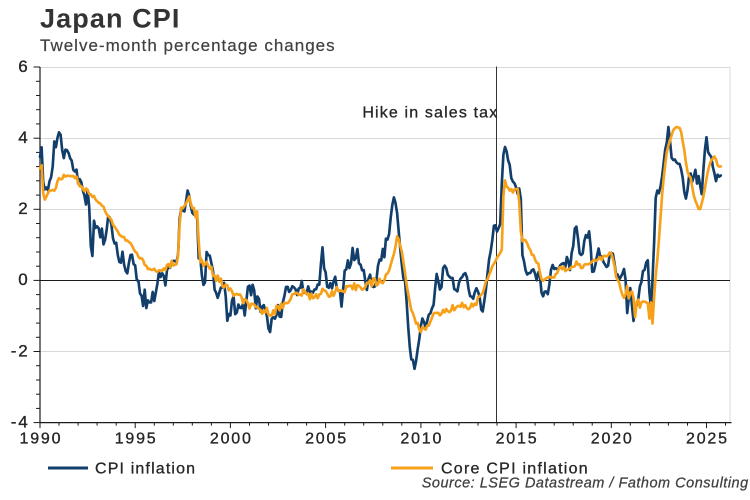  Describe the element at coordinates (136, 439) in the screenshot. I see `svg-text: 1995` at that location.